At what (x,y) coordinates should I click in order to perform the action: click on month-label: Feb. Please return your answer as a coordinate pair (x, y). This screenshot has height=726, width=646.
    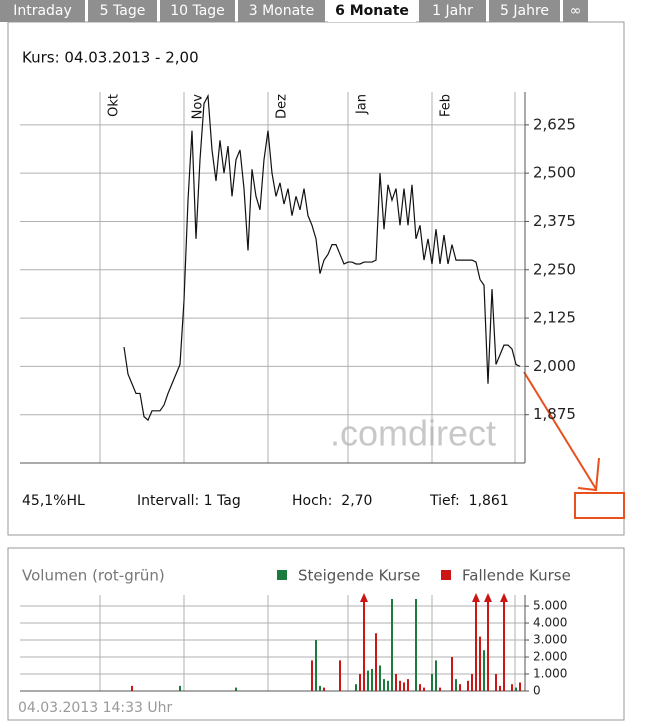
    Looking at the image, I should click on (446, 105).